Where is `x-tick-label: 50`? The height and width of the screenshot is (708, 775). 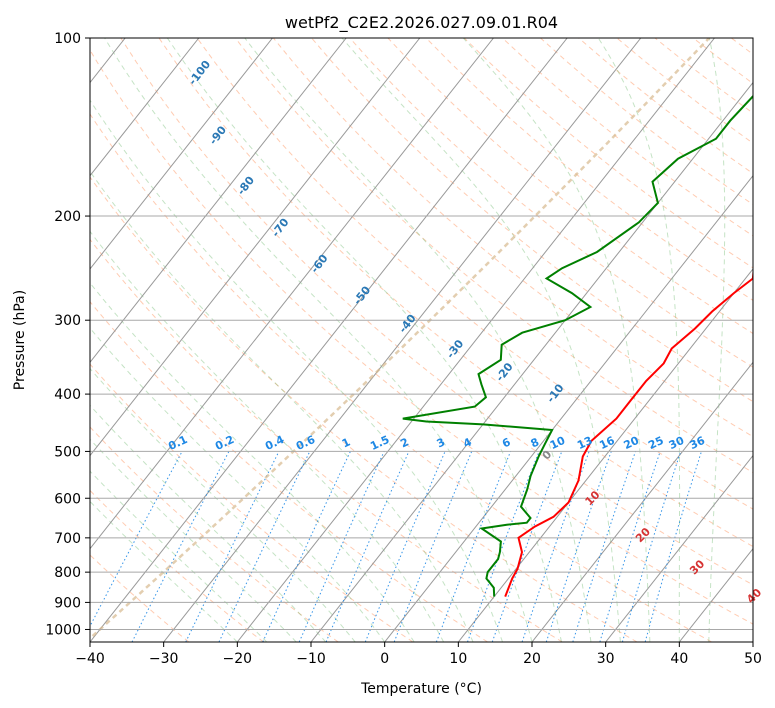 x-tick-label: 50 is located at coordinates (753, 659).